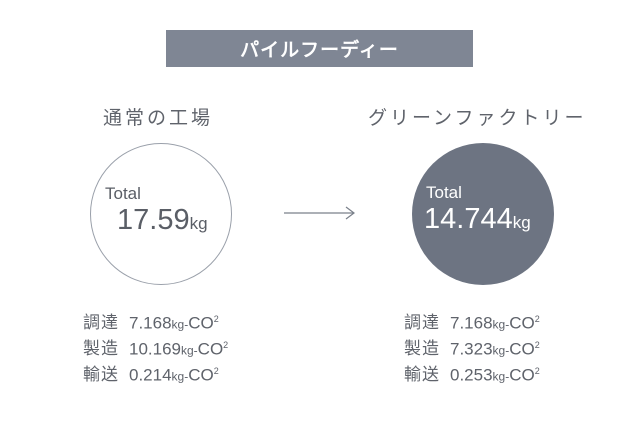  What do you see at coordinates (150, 375) in the screenshot?
I see `value: 0.214` at bounding box center [150, 375].